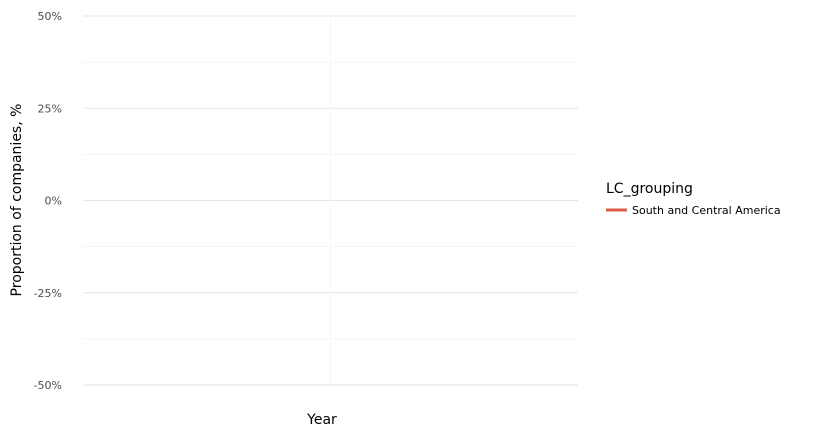 This screenshot has width=823, height=436. I want to click on legend-label: South and Central America, so click(706, 210).